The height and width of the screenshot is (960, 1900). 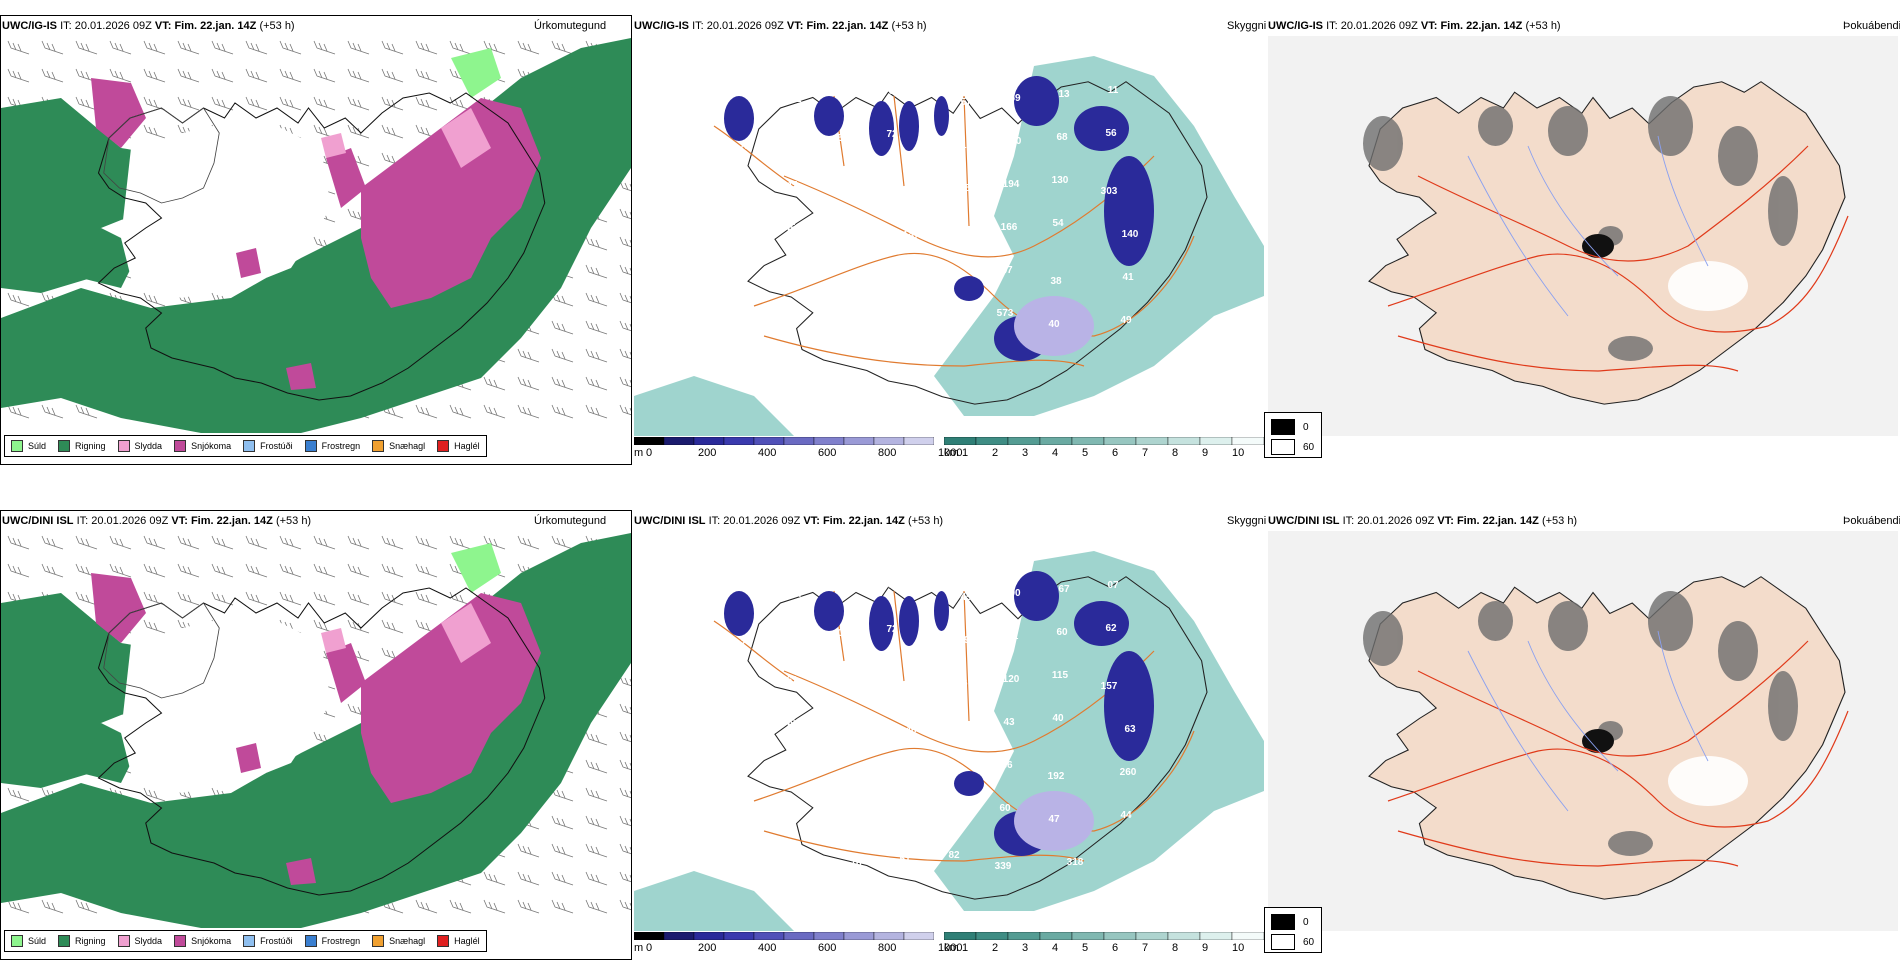 I want to click on visibility-value-label: 117, so click(x=964, y=145).